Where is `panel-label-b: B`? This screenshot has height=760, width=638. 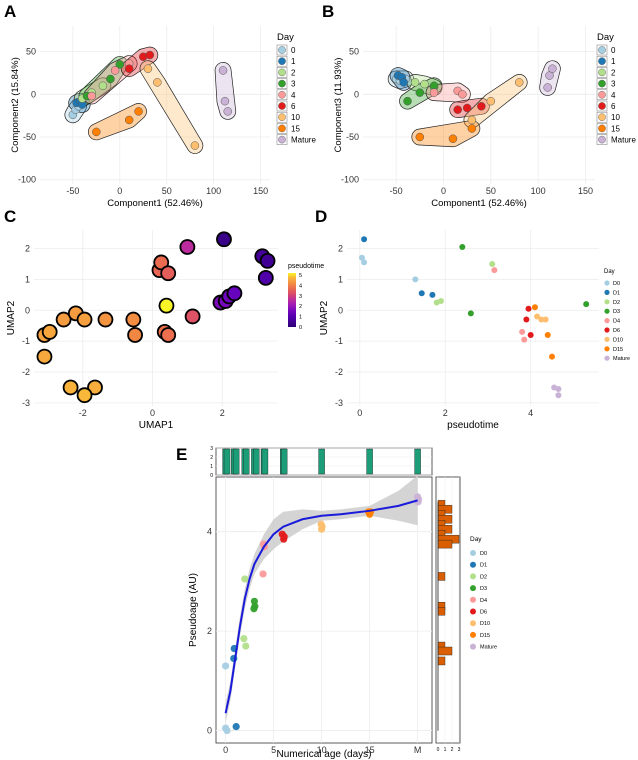 panel-label-b: B is located at coordinates (328, 11).